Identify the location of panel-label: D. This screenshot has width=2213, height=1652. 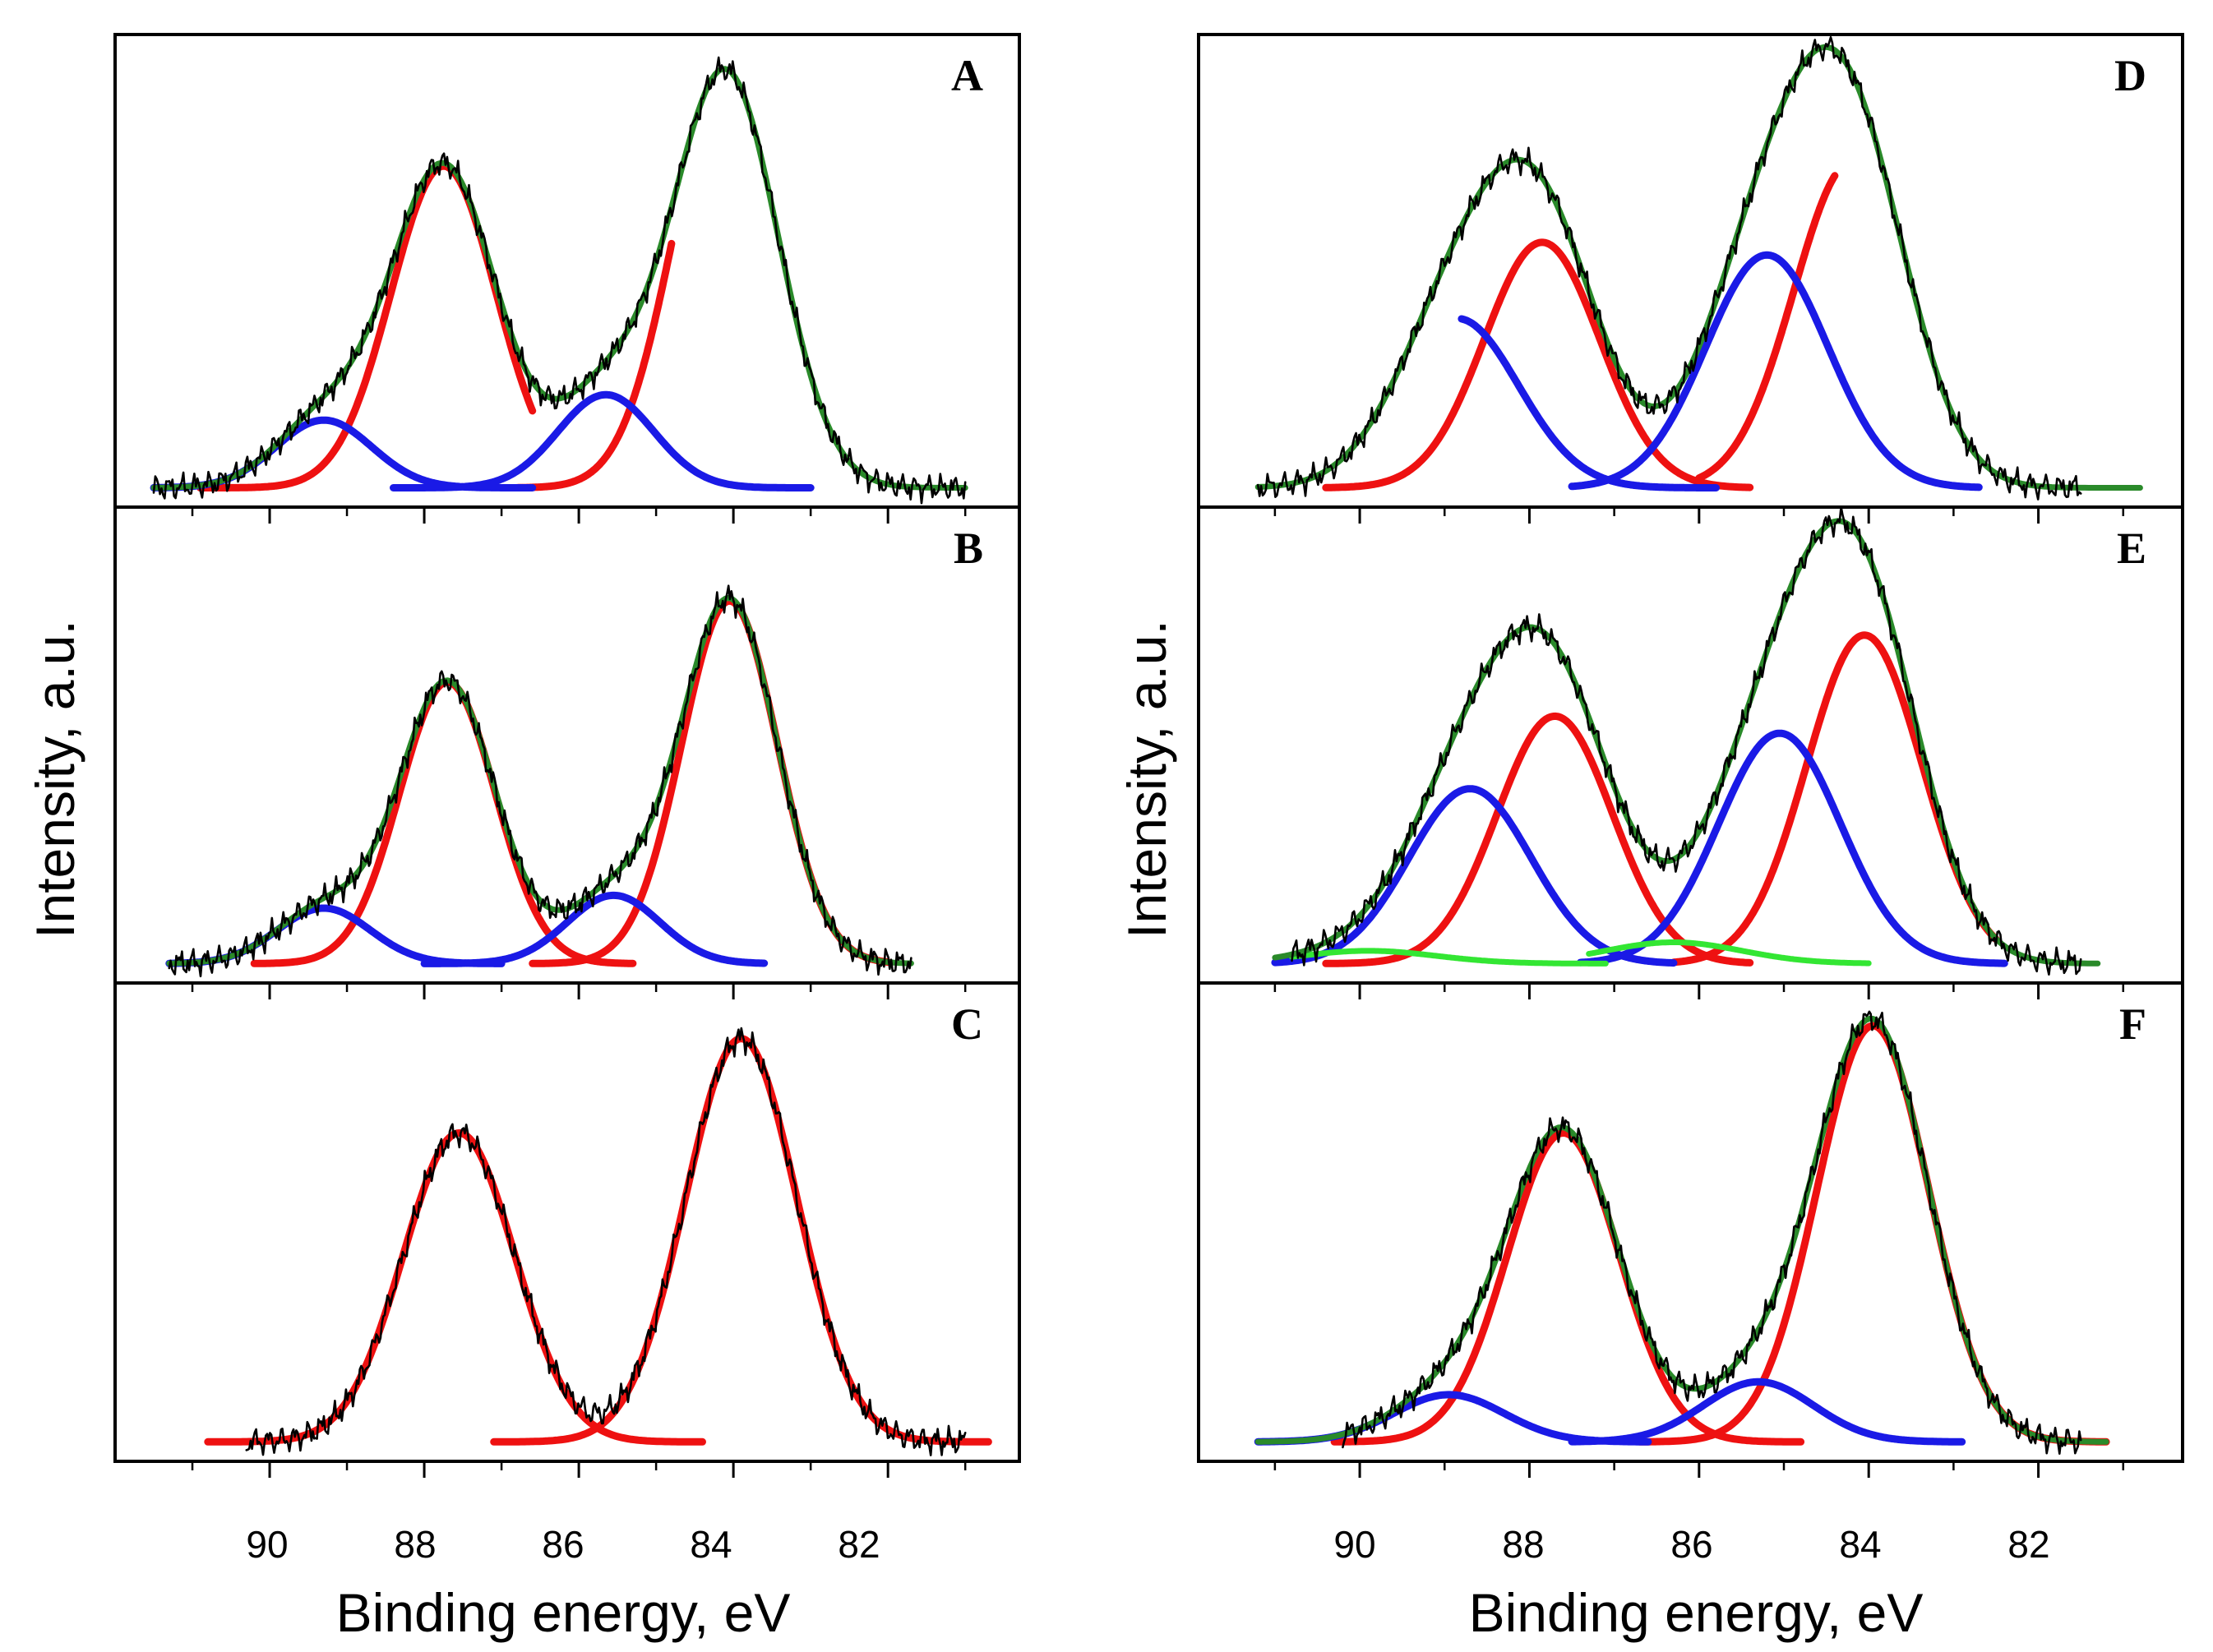
(2130, 75).